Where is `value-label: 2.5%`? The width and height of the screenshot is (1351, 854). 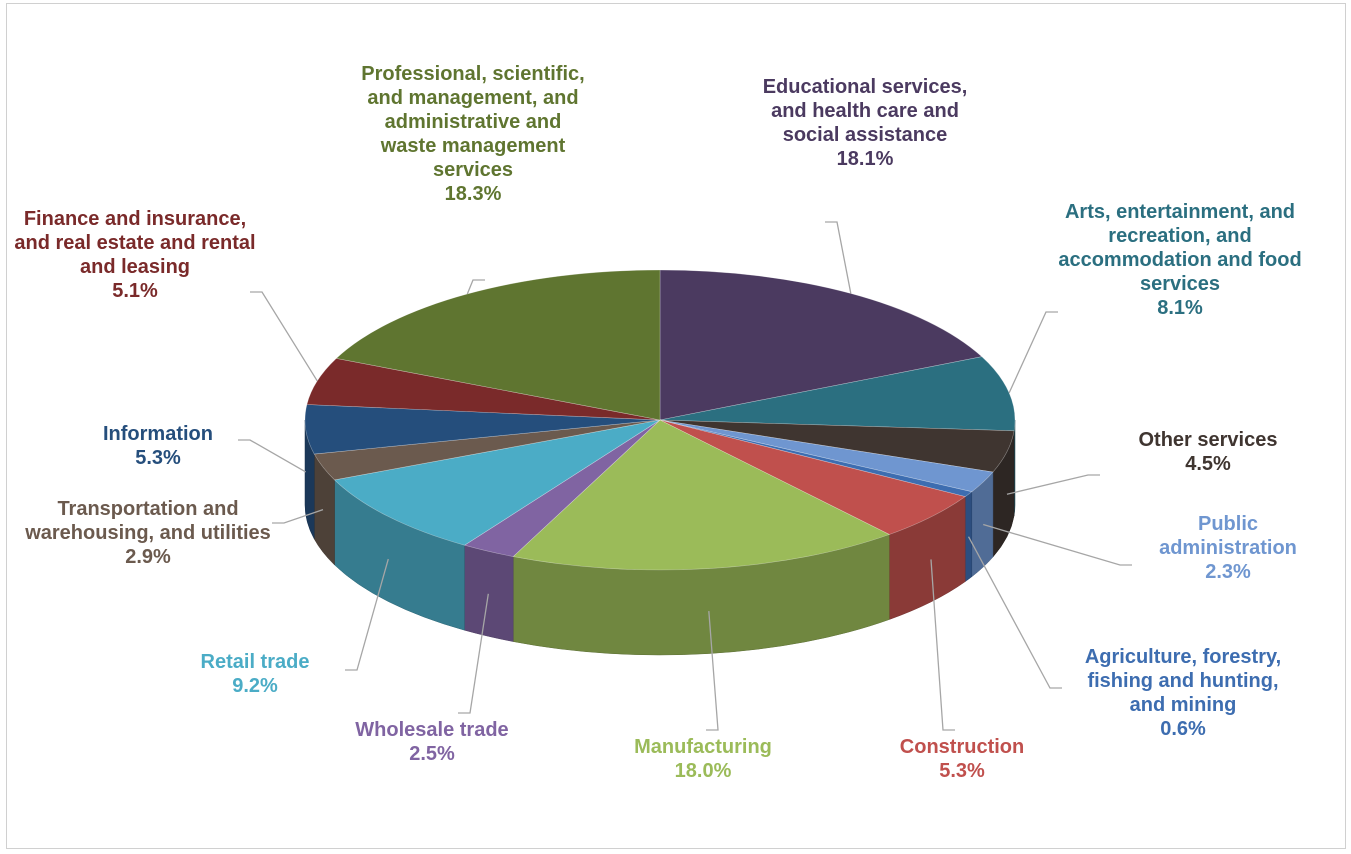
value-label: 2.5% is located at coordinates (432, 754).